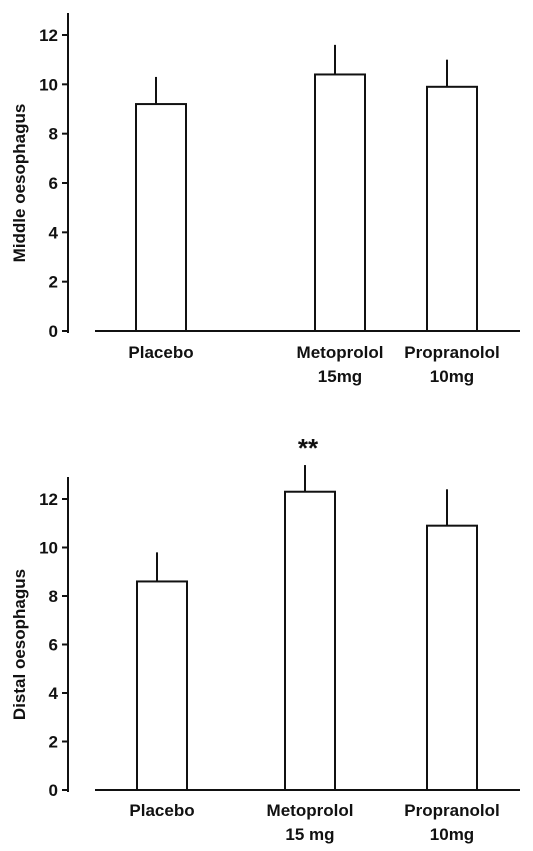 Image resolution: width=533 pixels, height=851 pixels. What do you see at coordinates (309, 834) in the screenshot?
I see `category-label: 15 mg` at bounding box center [309, 834].